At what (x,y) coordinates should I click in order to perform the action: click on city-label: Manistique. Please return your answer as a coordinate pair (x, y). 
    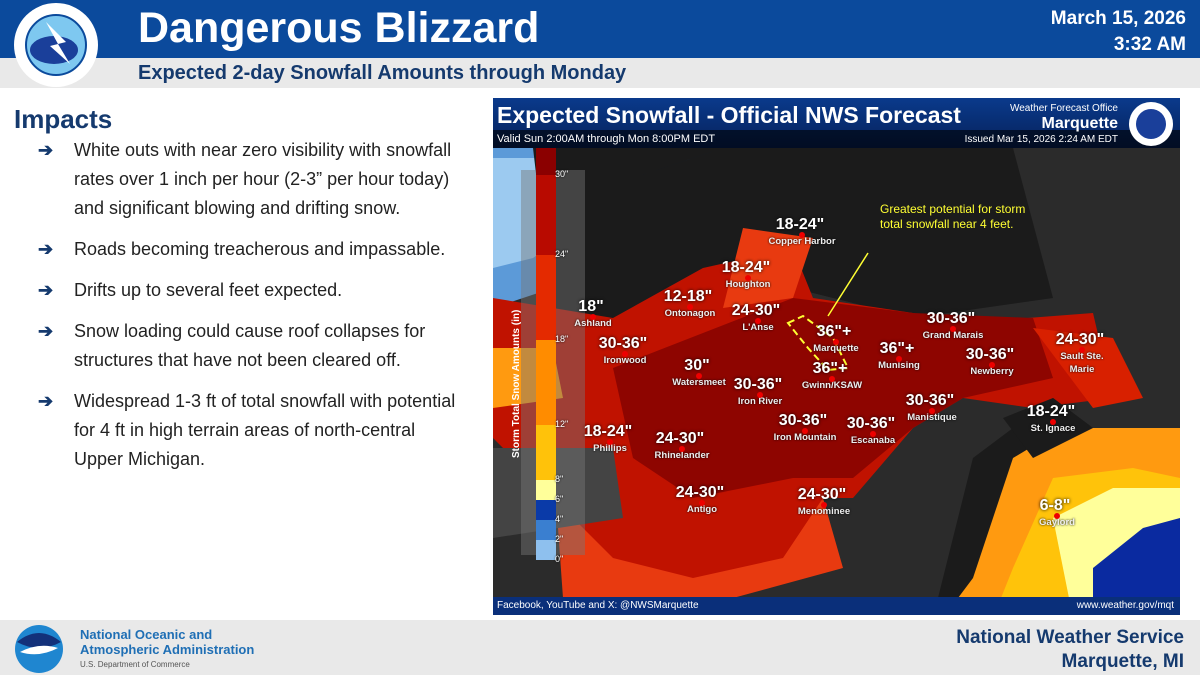
    Looking at the image, I should click on (932, 417).